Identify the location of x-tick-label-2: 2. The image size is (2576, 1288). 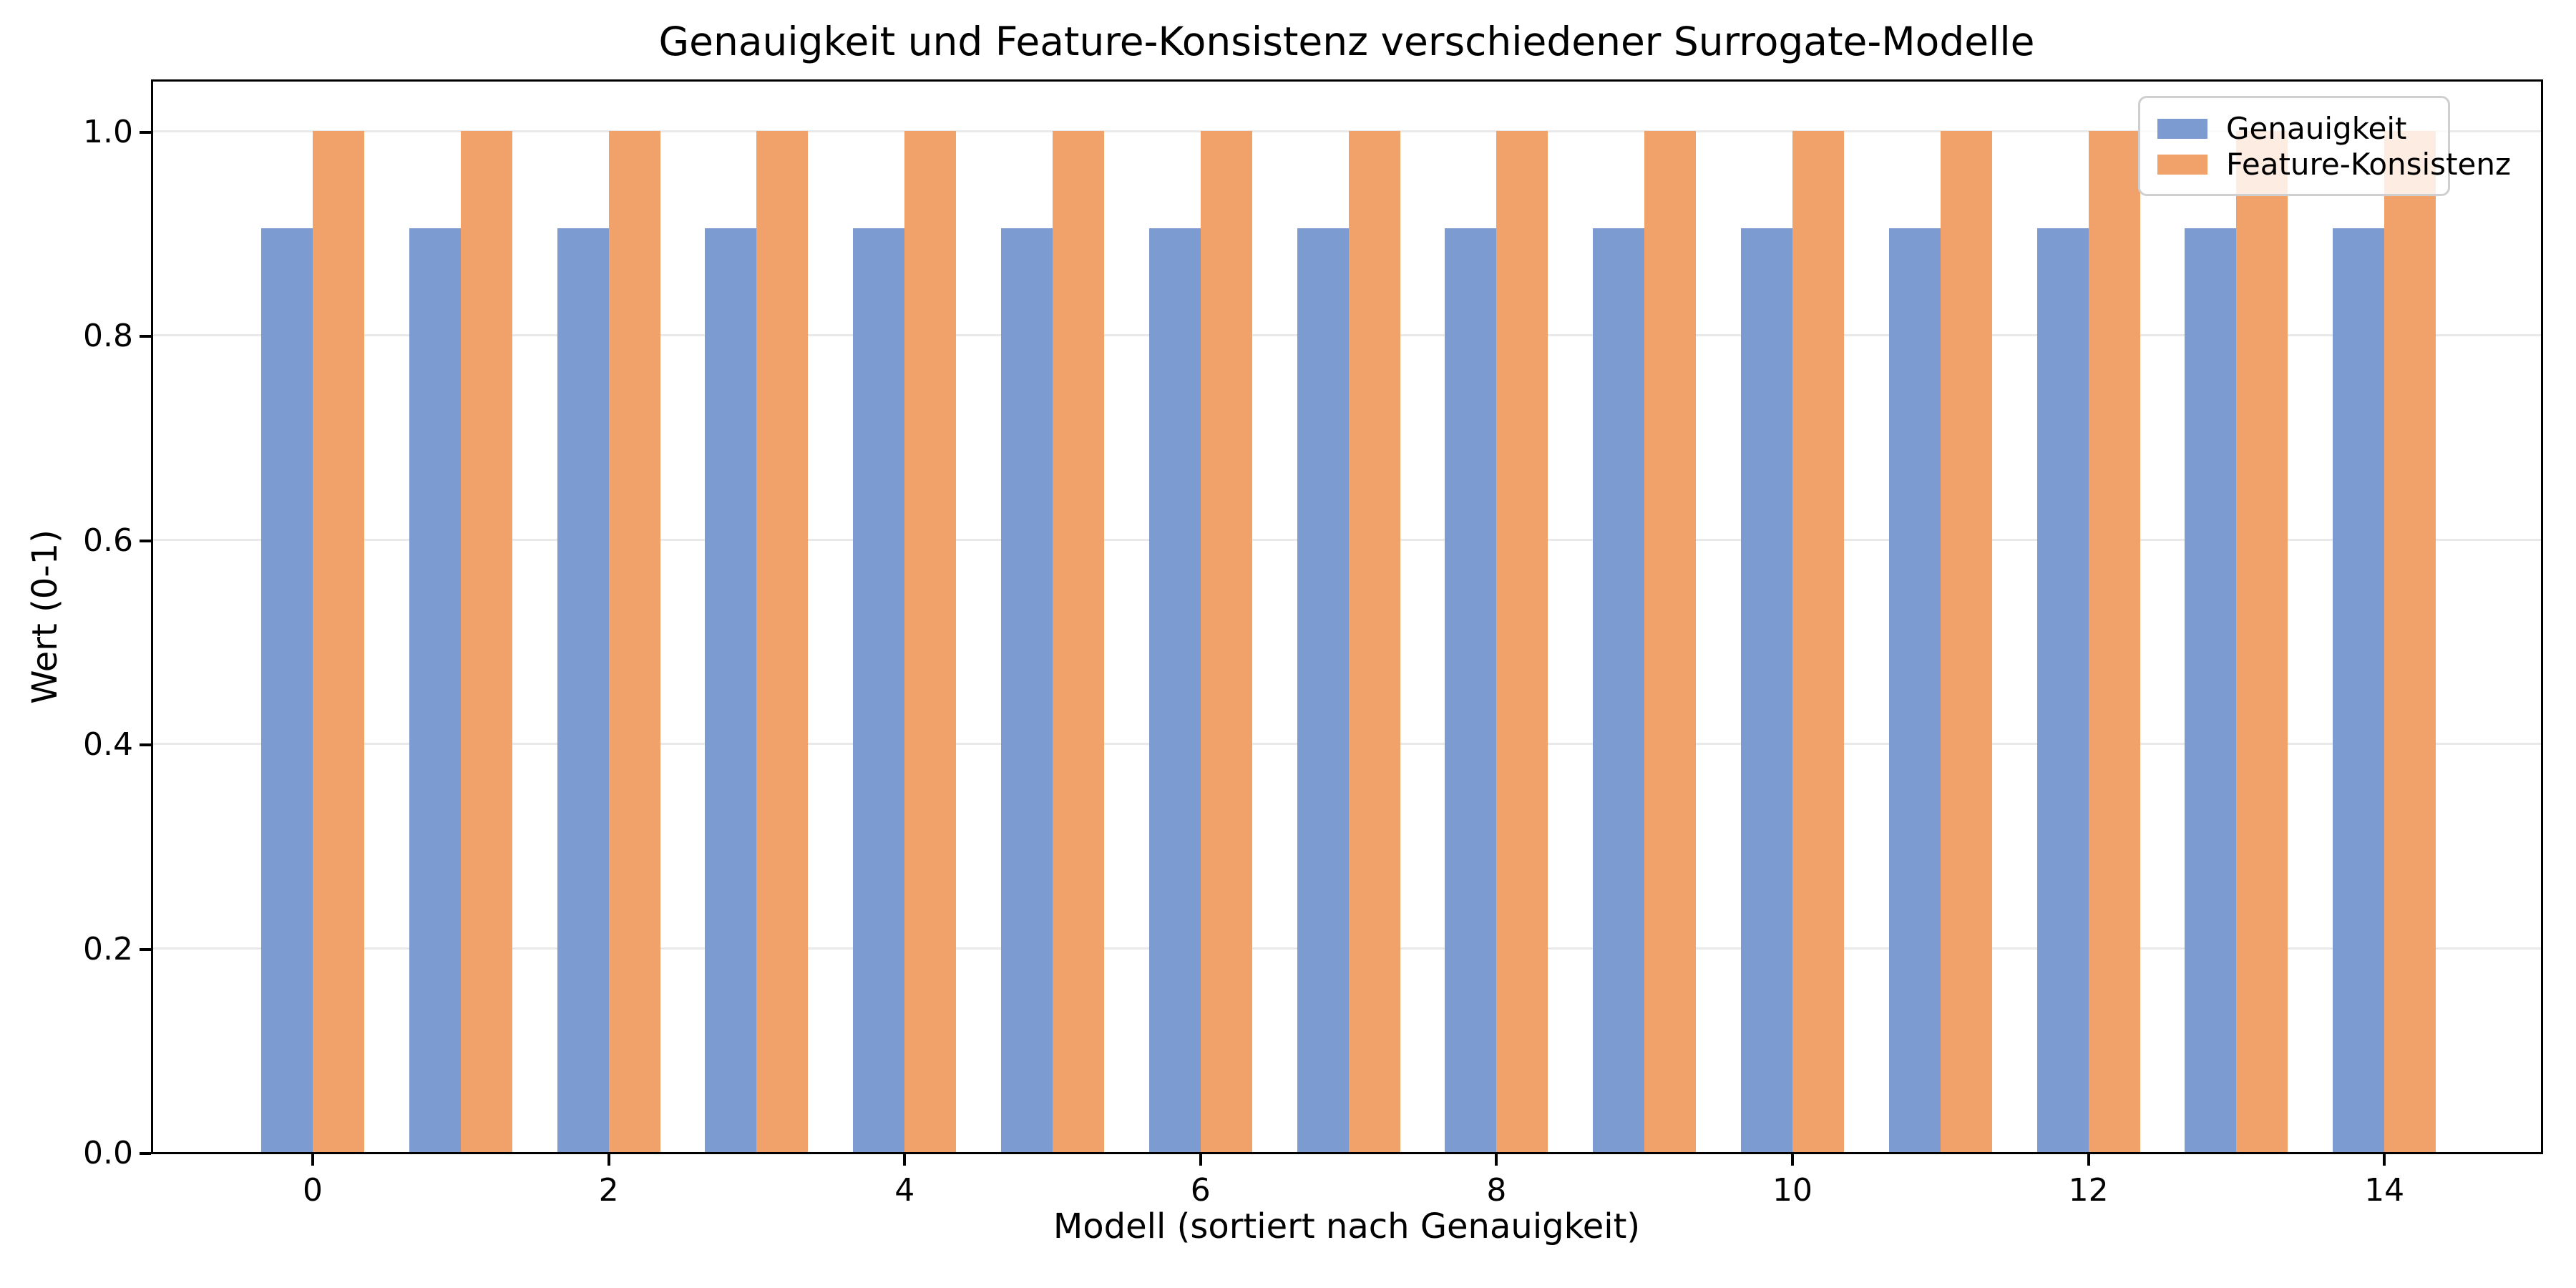
(608, 1190).